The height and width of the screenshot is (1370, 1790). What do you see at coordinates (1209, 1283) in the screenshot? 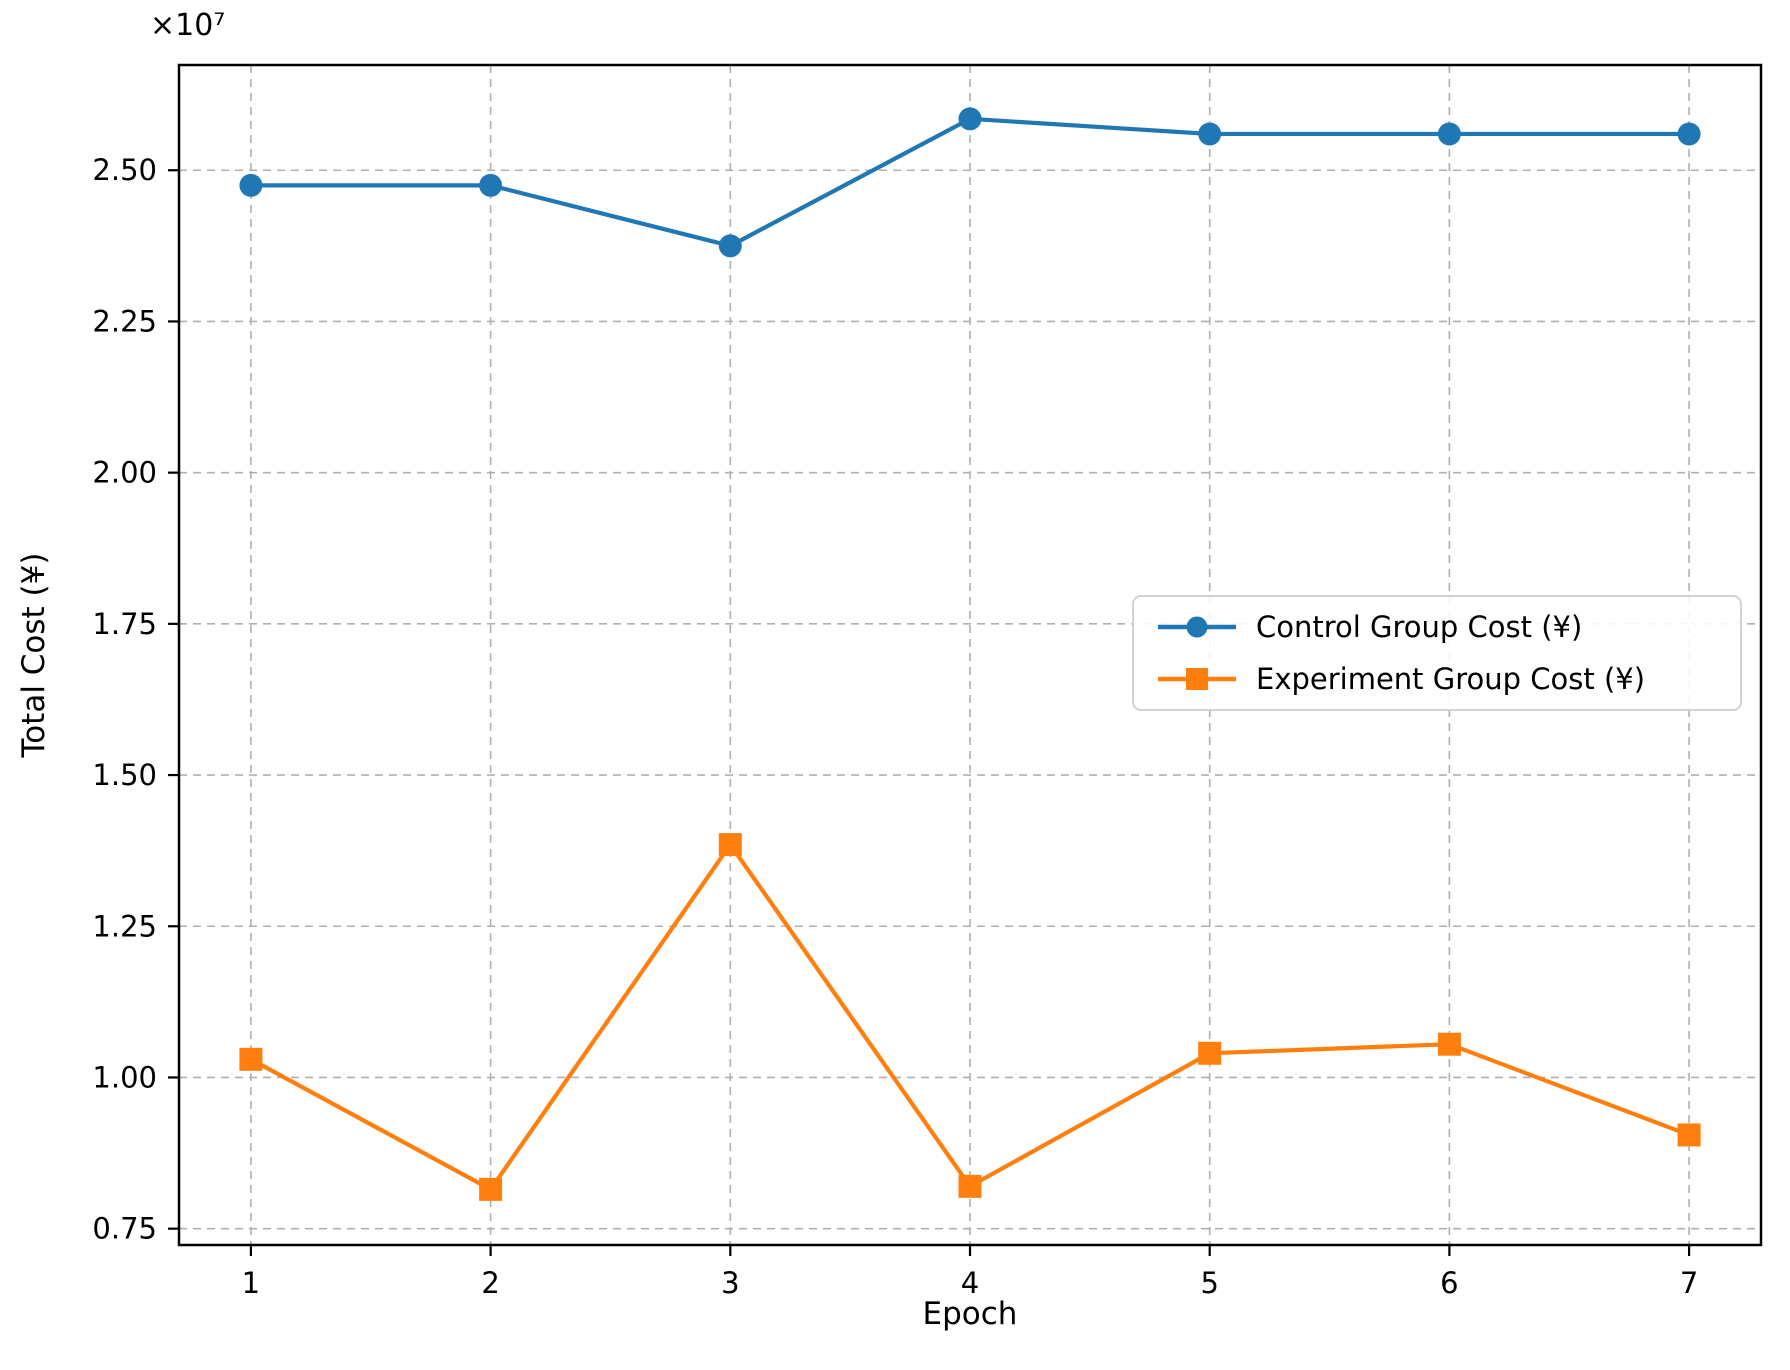
I see `x-tick-label: 5` at bounding box center [1209, 1283].